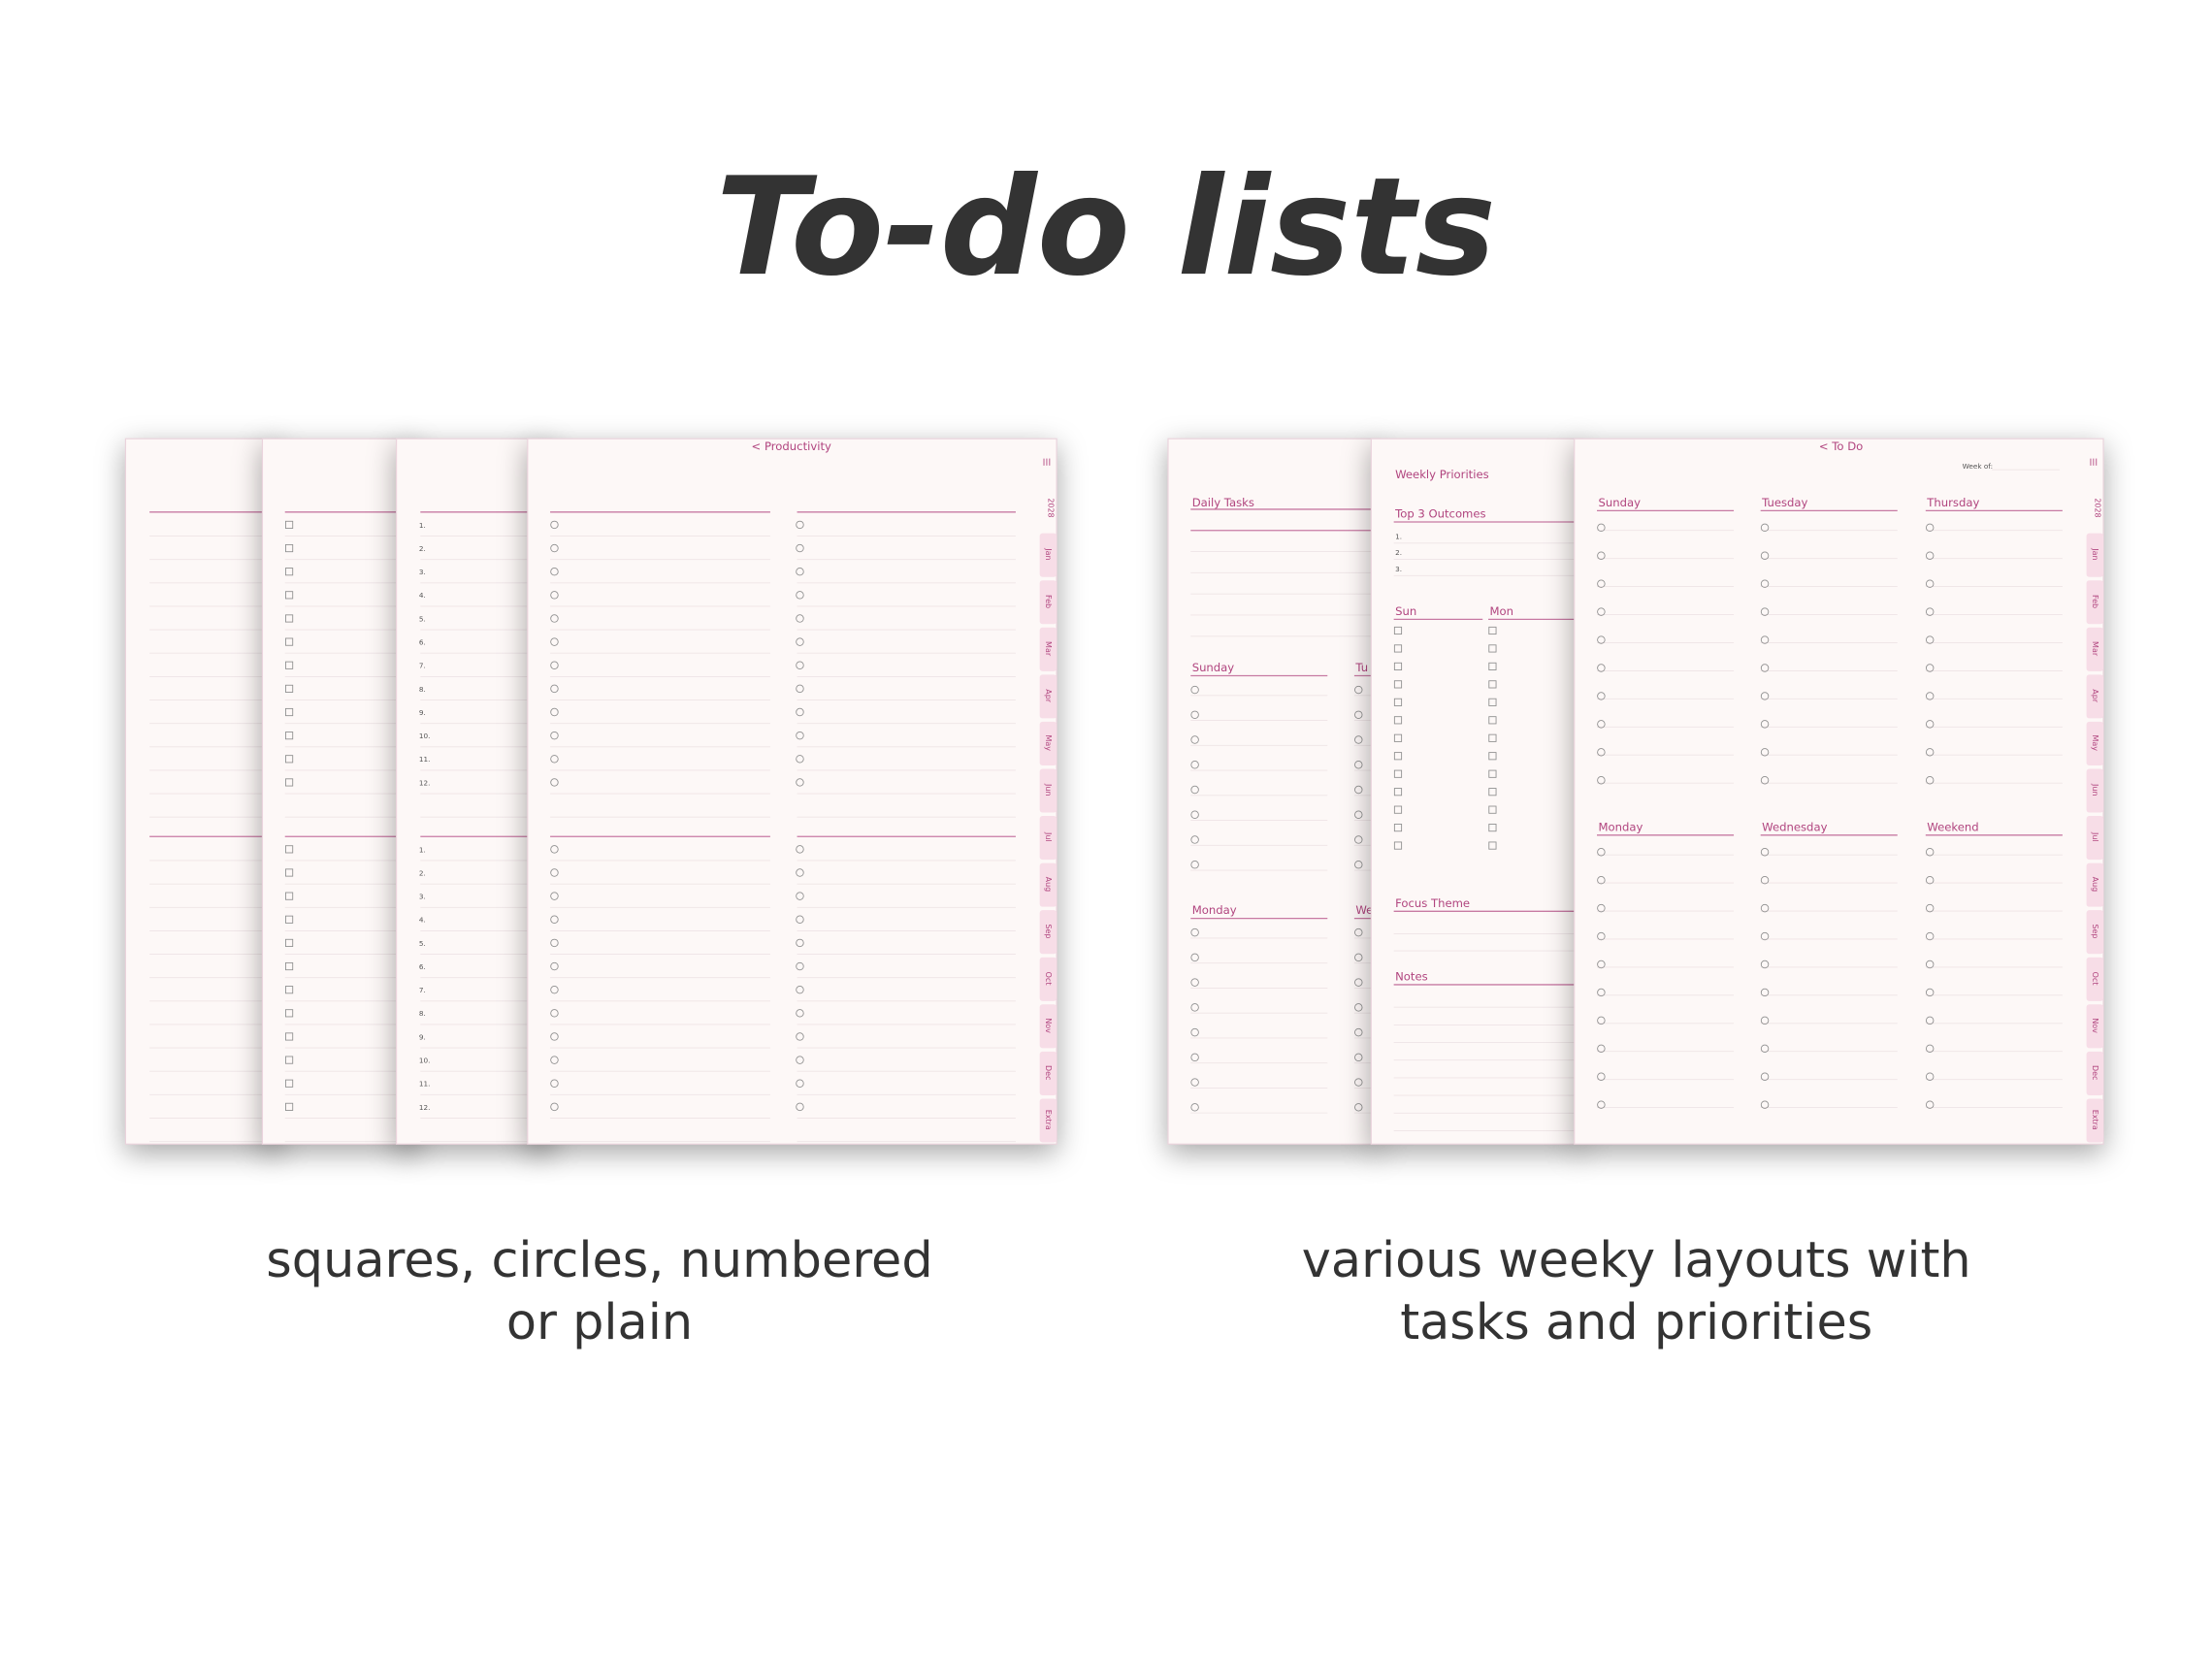 The height and width of the screenshot is (1659, 2212). Describe the element at coordinates (1398, 569) in the screenshot. I see `outcome-number: 3.` at that location.